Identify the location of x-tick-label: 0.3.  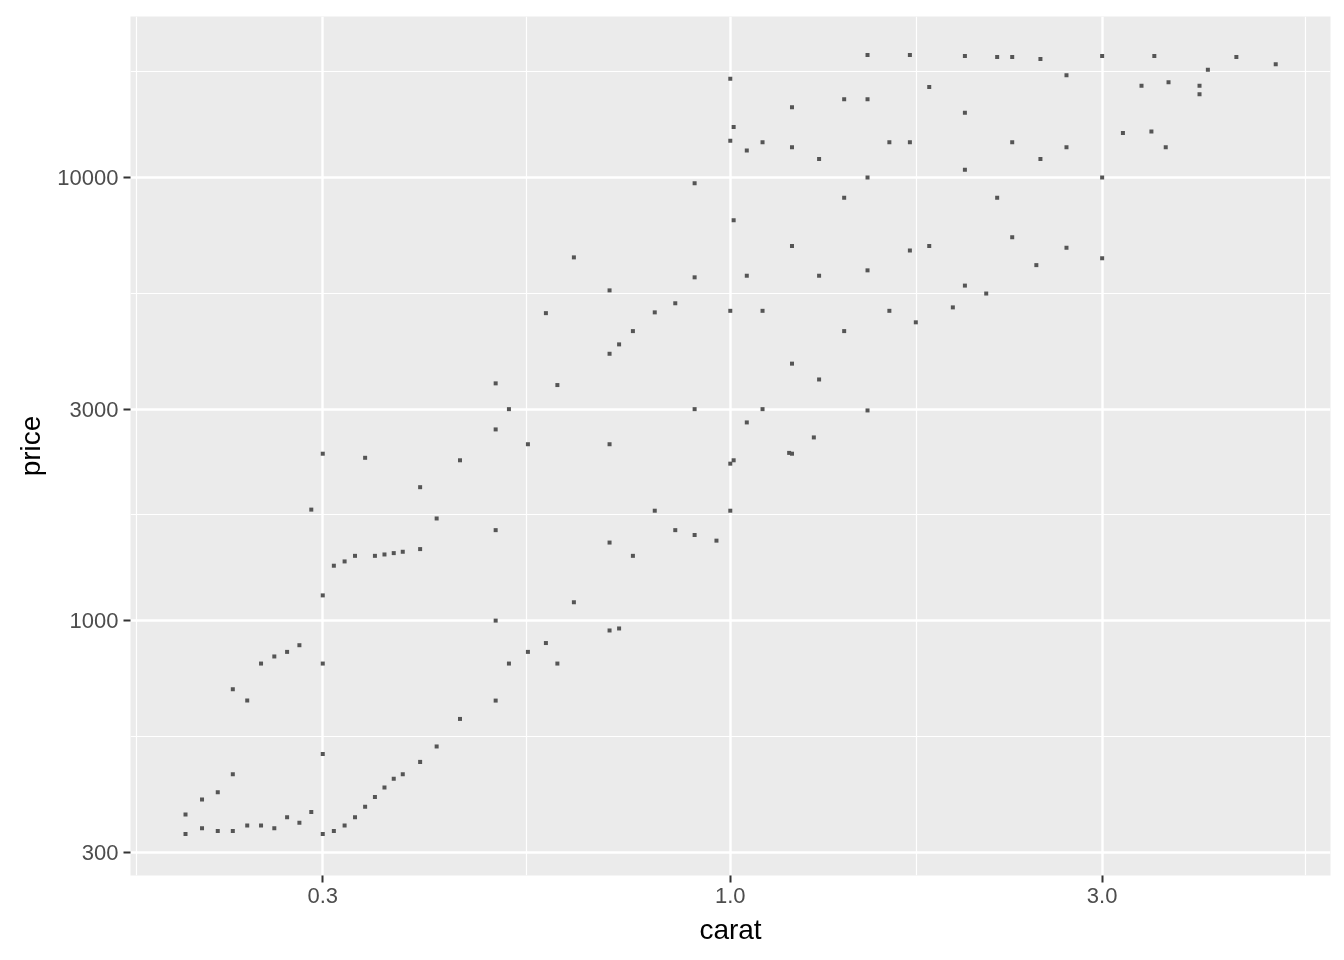
(323, 895).